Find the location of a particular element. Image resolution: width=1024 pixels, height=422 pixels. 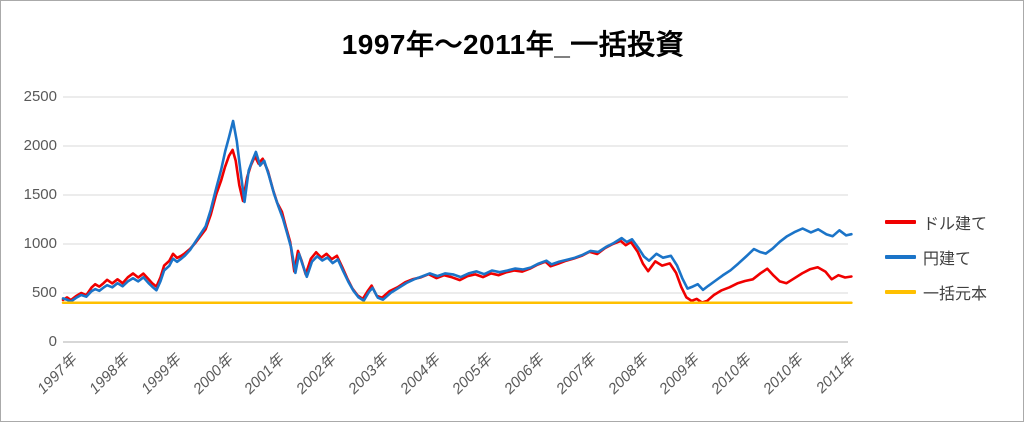

legend-label: 円建て is located at coordinates (947, 259).